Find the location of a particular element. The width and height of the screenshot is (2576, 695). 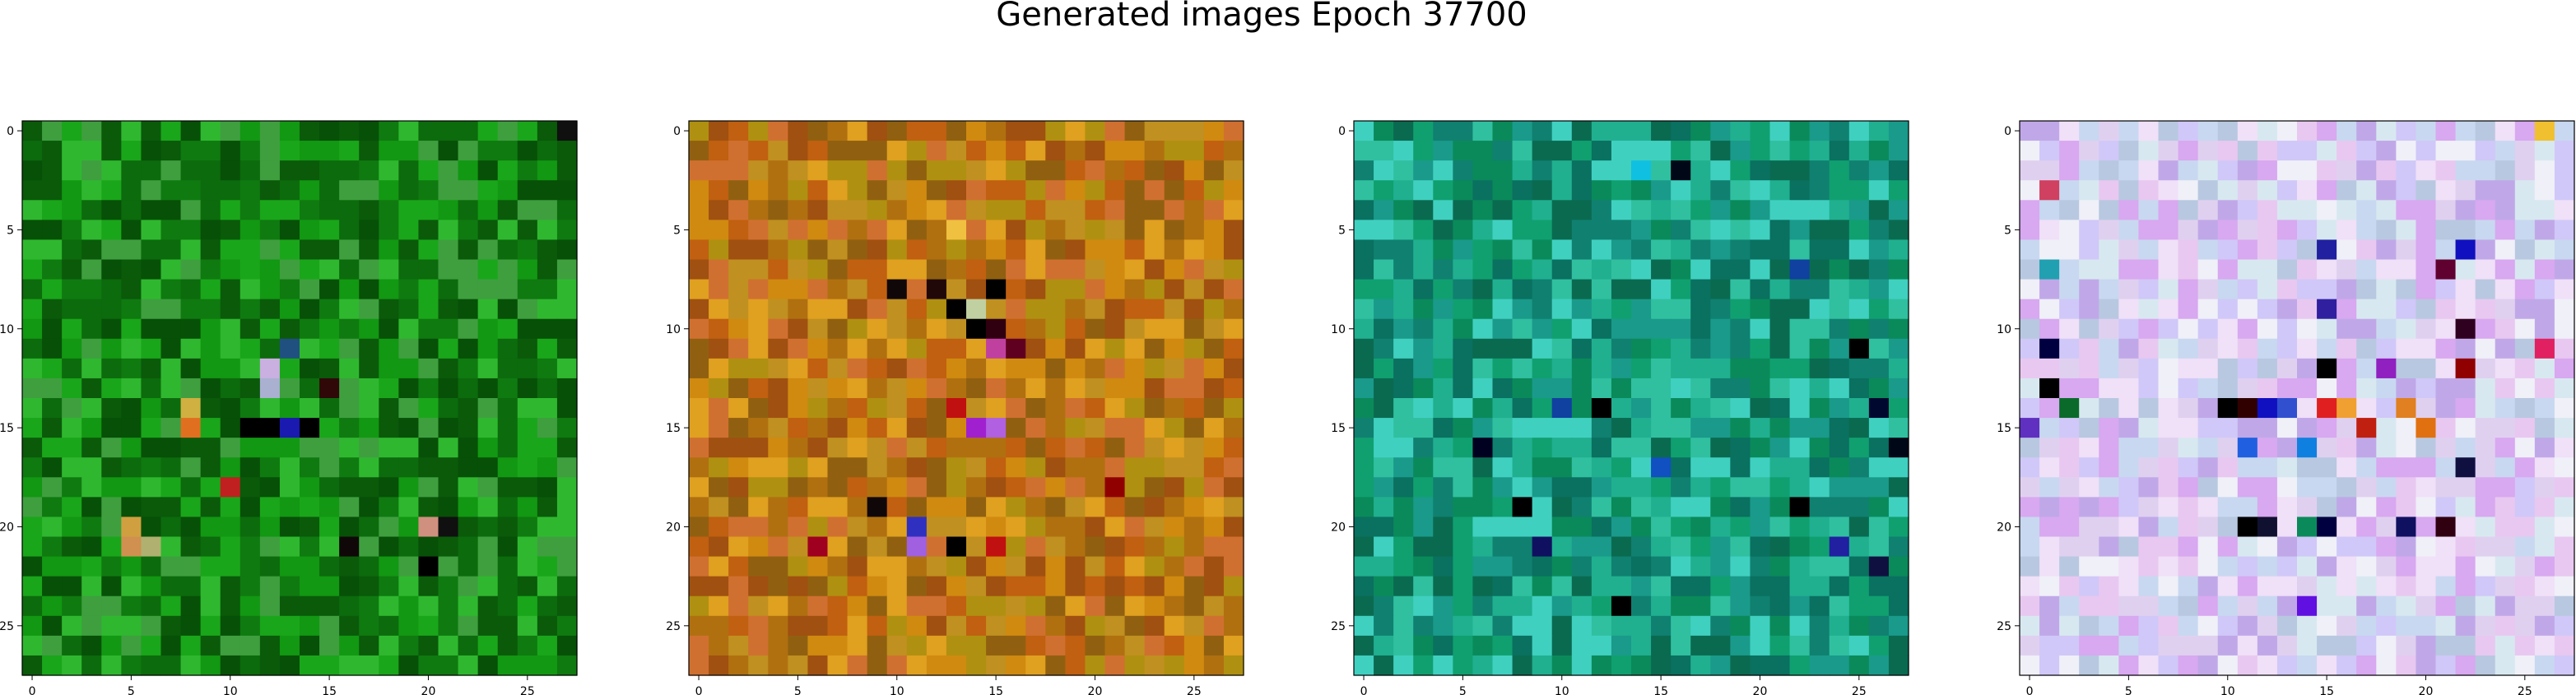

x-tick-label: 20 is located at coordinates (2426, 690).